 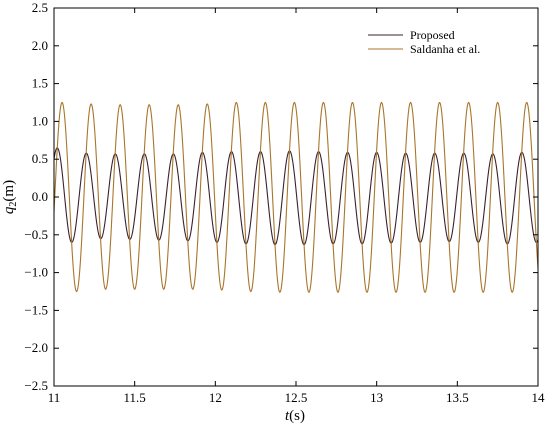 I want to click on legend: Proposed Saldanha et al., so click(x=424, y=42).